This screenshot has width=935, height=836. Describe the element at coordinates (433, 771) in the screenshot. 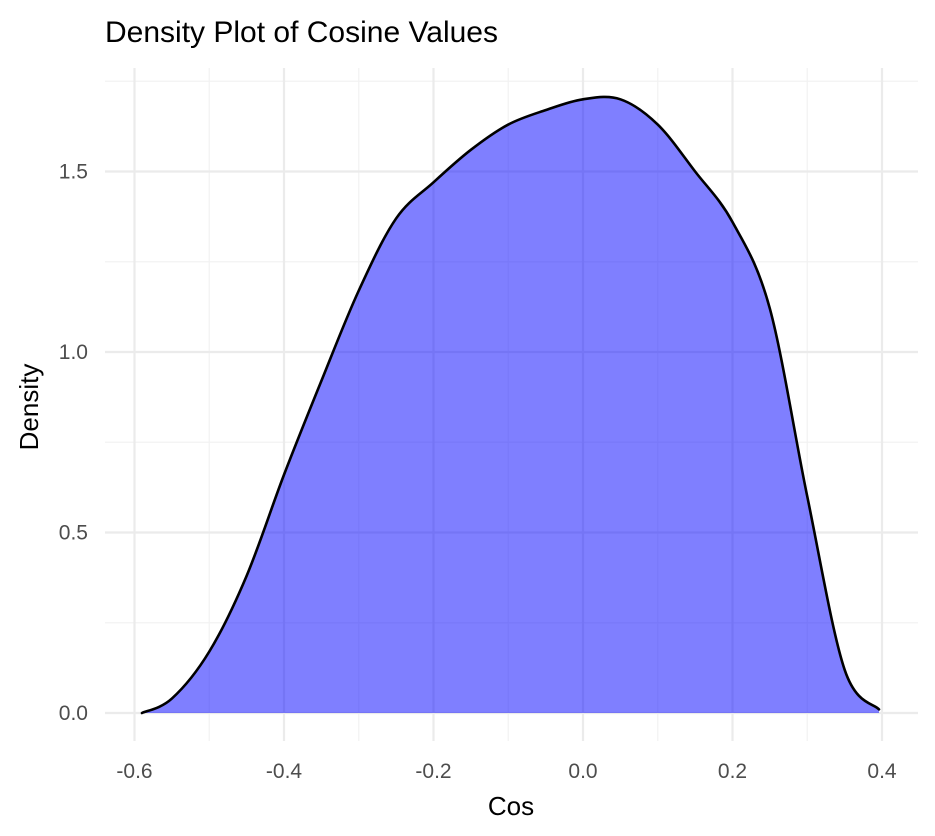

I see `x-tick-label-2: -0.2` at that location.